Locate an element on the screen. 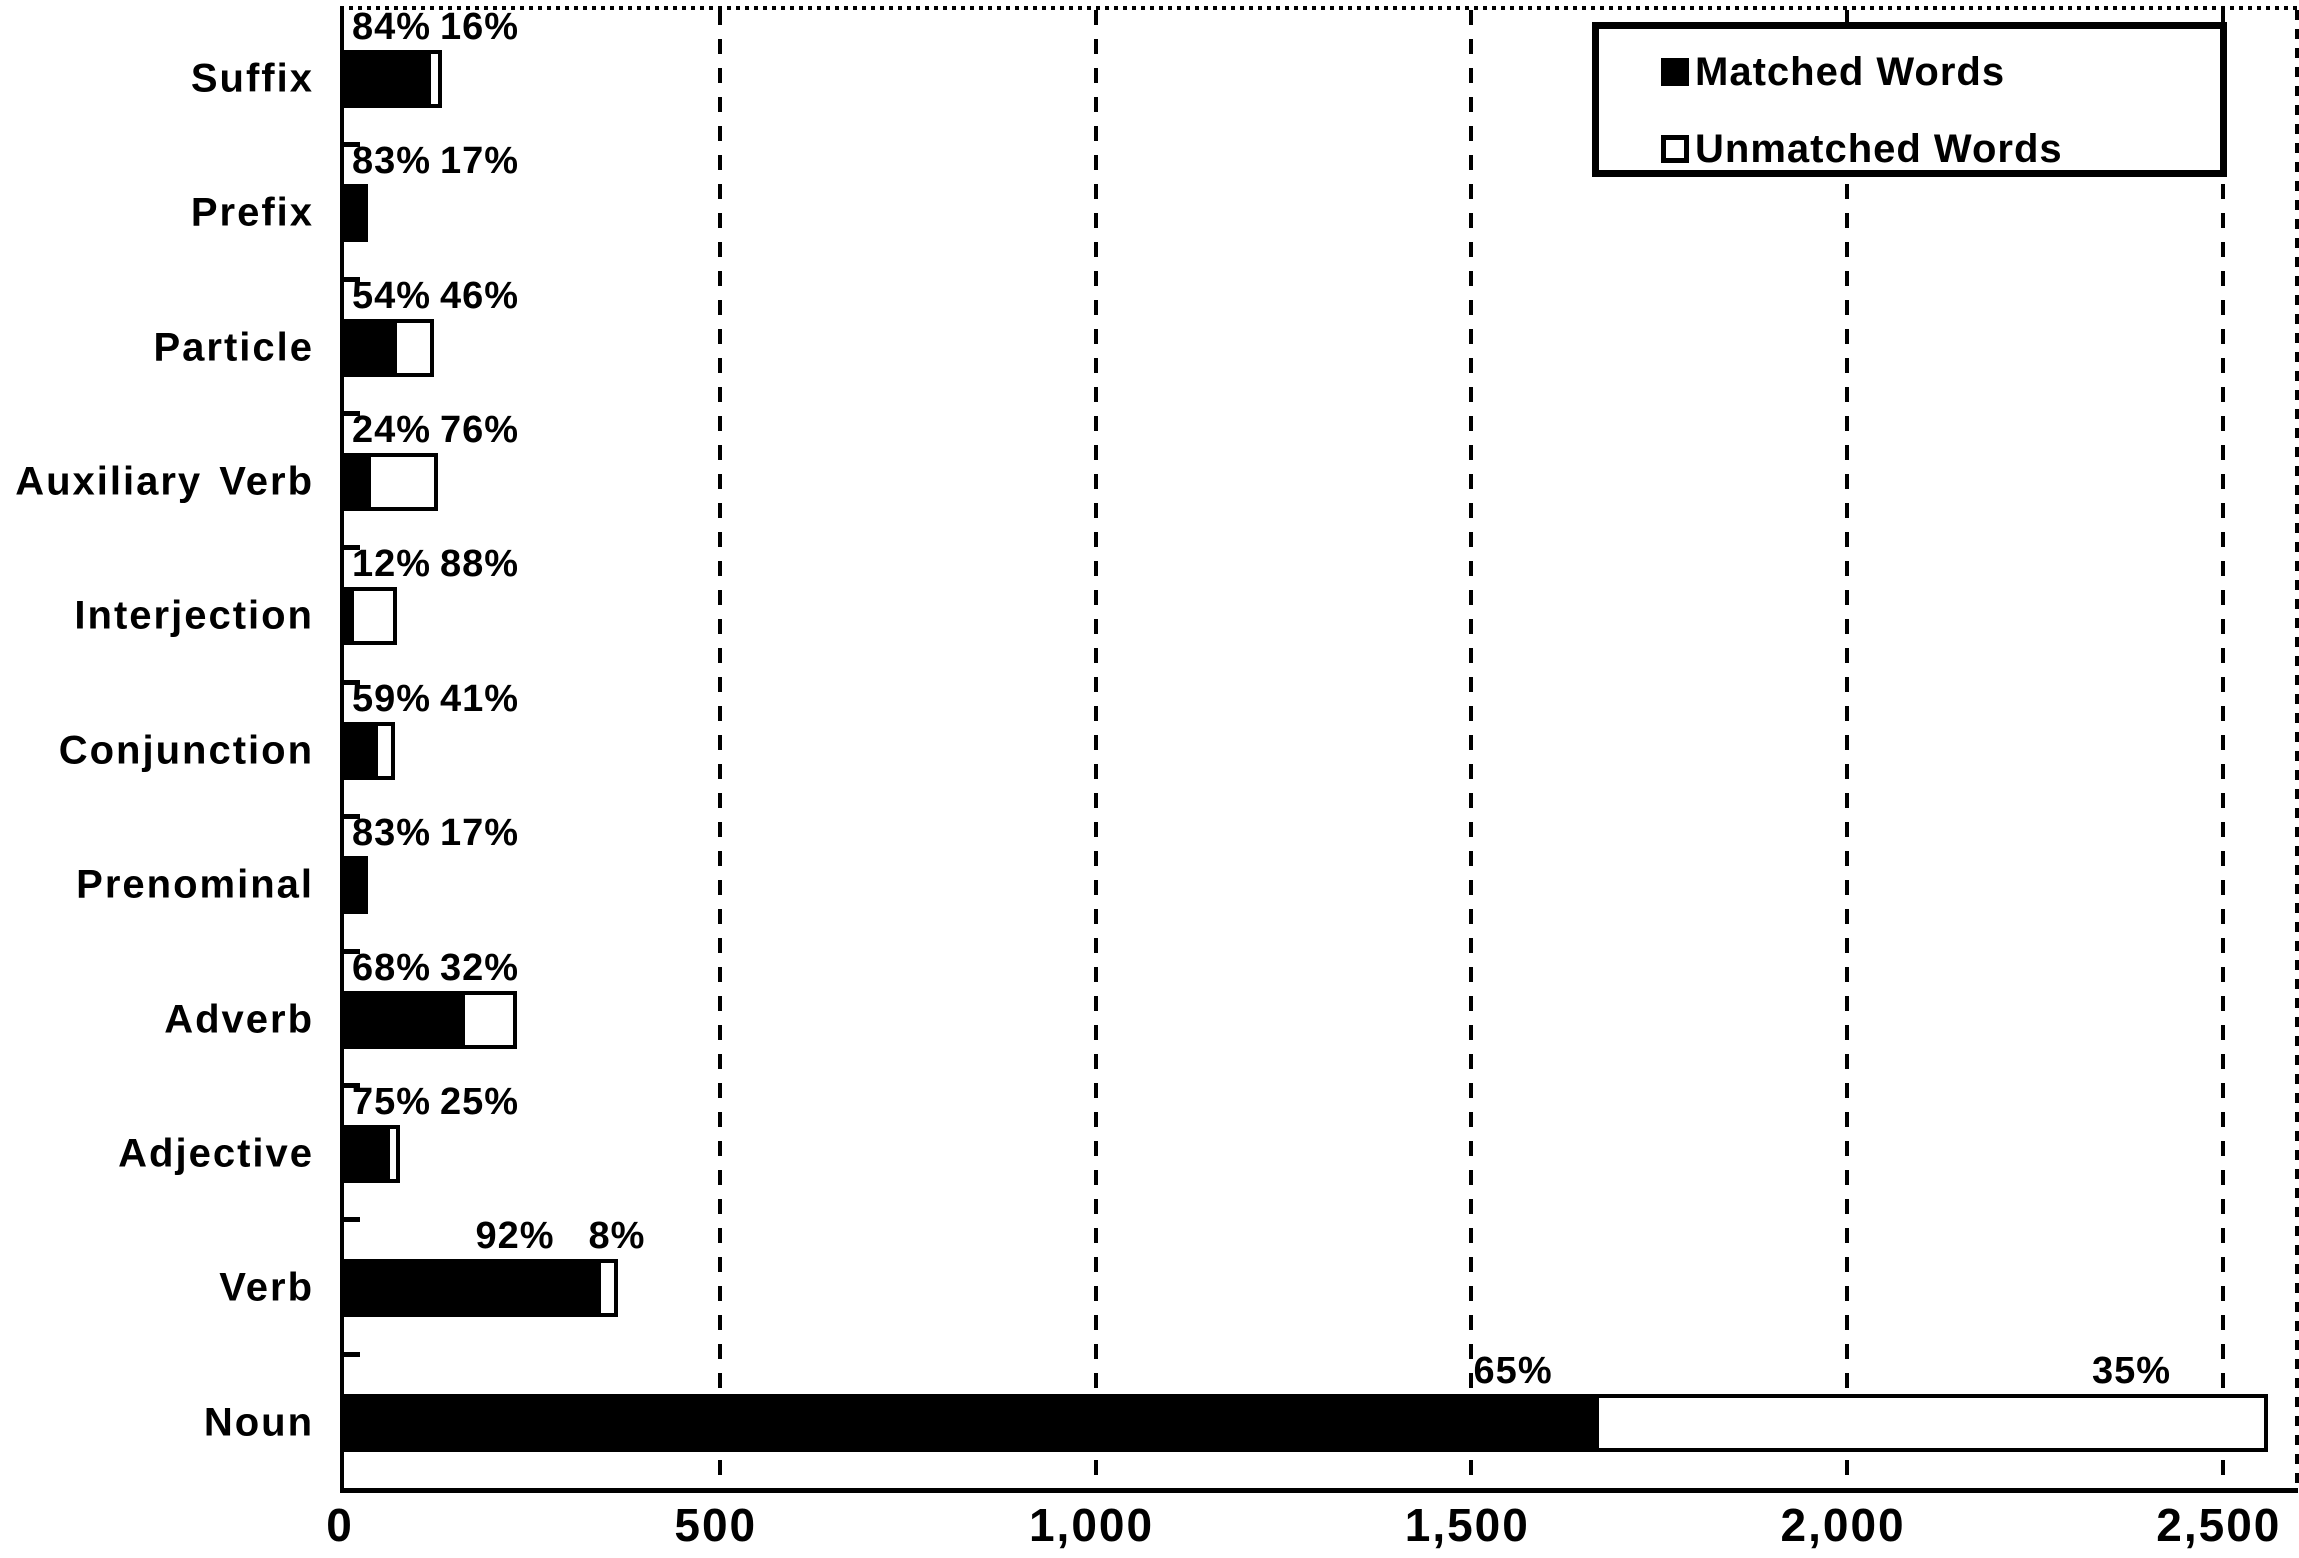 The height and width of the screenshot is (1558, 2299). bar-percent-label-matched: 92% is located at coordinates (515, 1236).